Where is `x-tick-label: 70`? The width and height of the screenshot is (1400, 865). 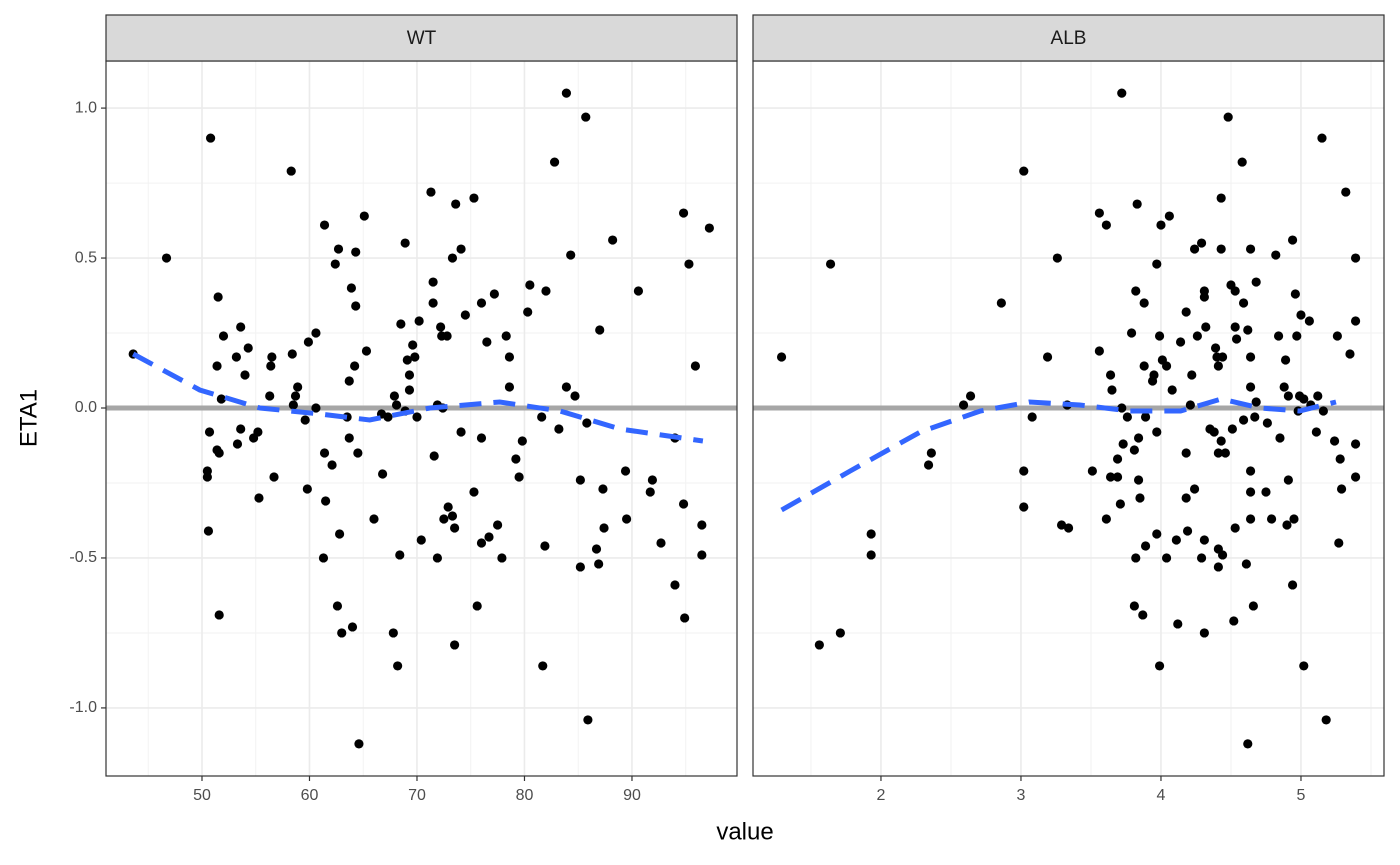 x-tick-label: 70 is located at coordinates (417, 795).